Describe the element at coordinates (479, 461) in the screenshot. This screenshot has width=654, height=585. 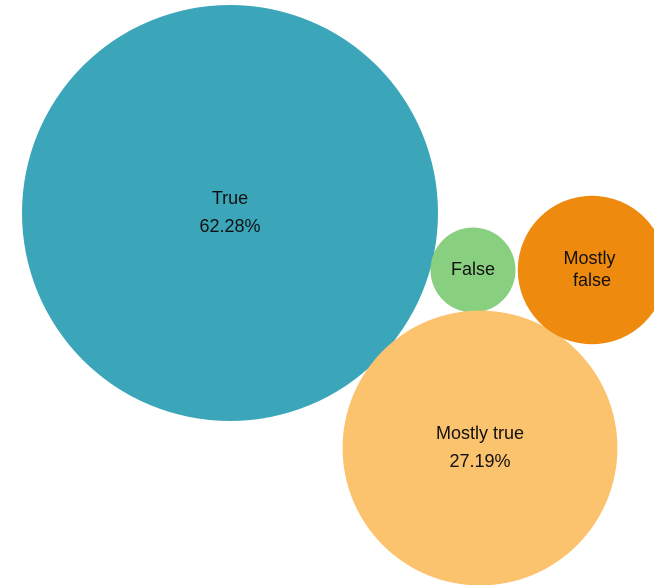
I see `bubble-value: 27.19%` at that location.